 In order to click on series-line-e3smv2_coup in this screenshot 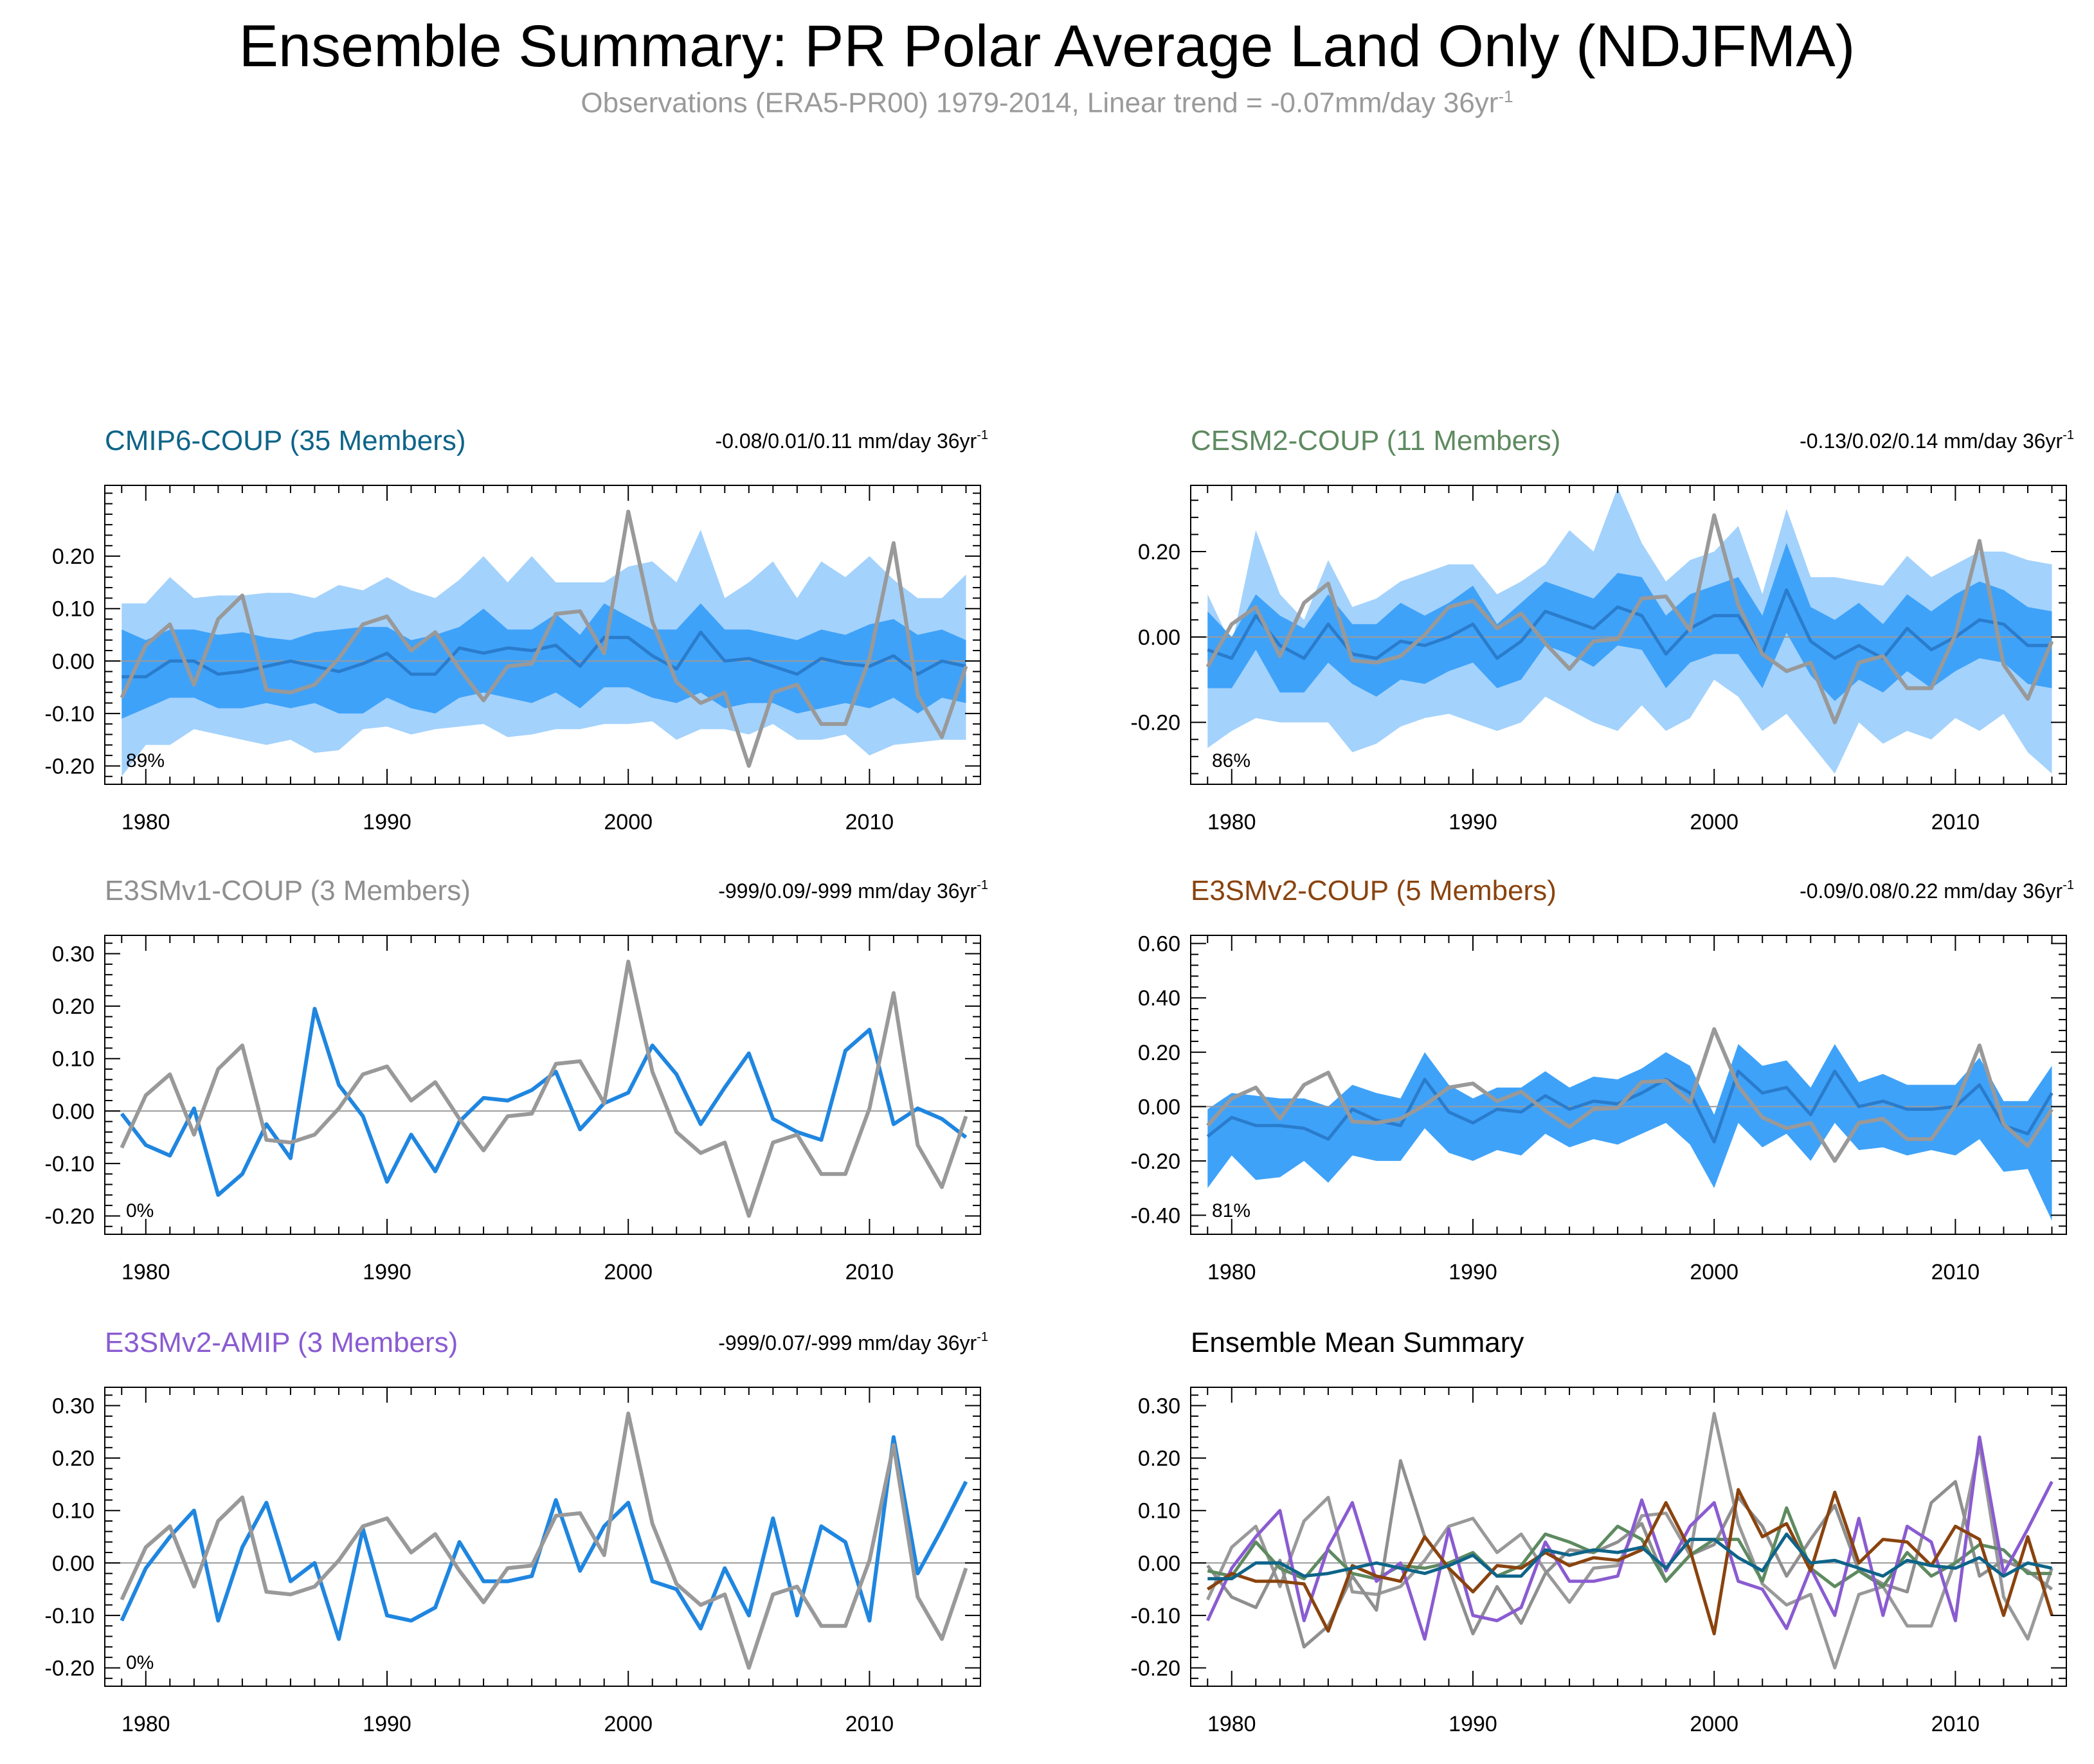, I will do `click(1629, 1562)`.